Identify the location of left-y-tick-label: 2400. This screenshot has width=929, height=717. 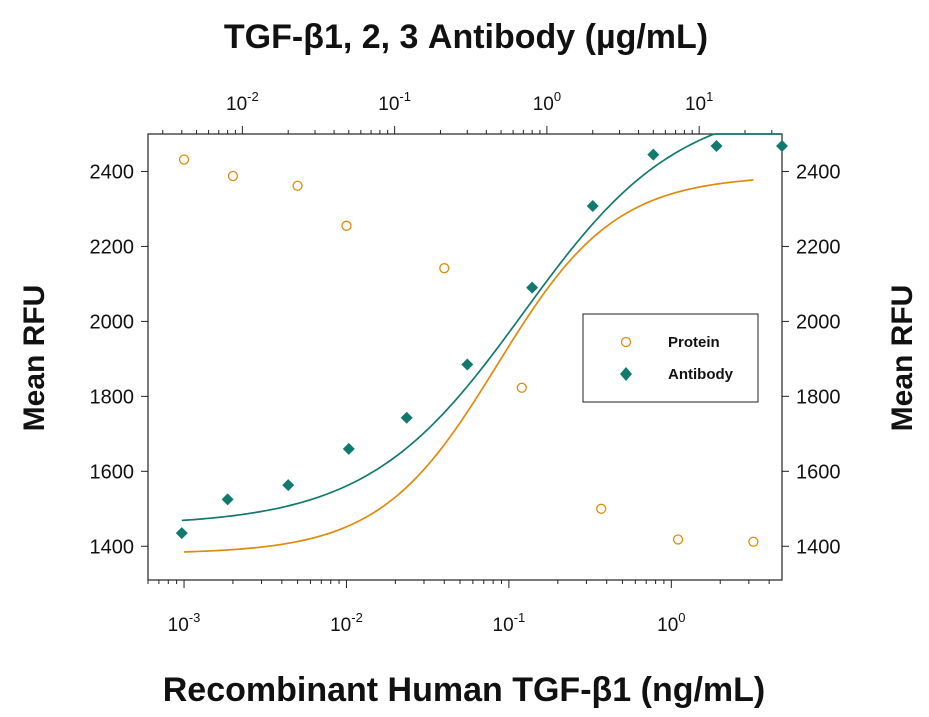
(112, 172).